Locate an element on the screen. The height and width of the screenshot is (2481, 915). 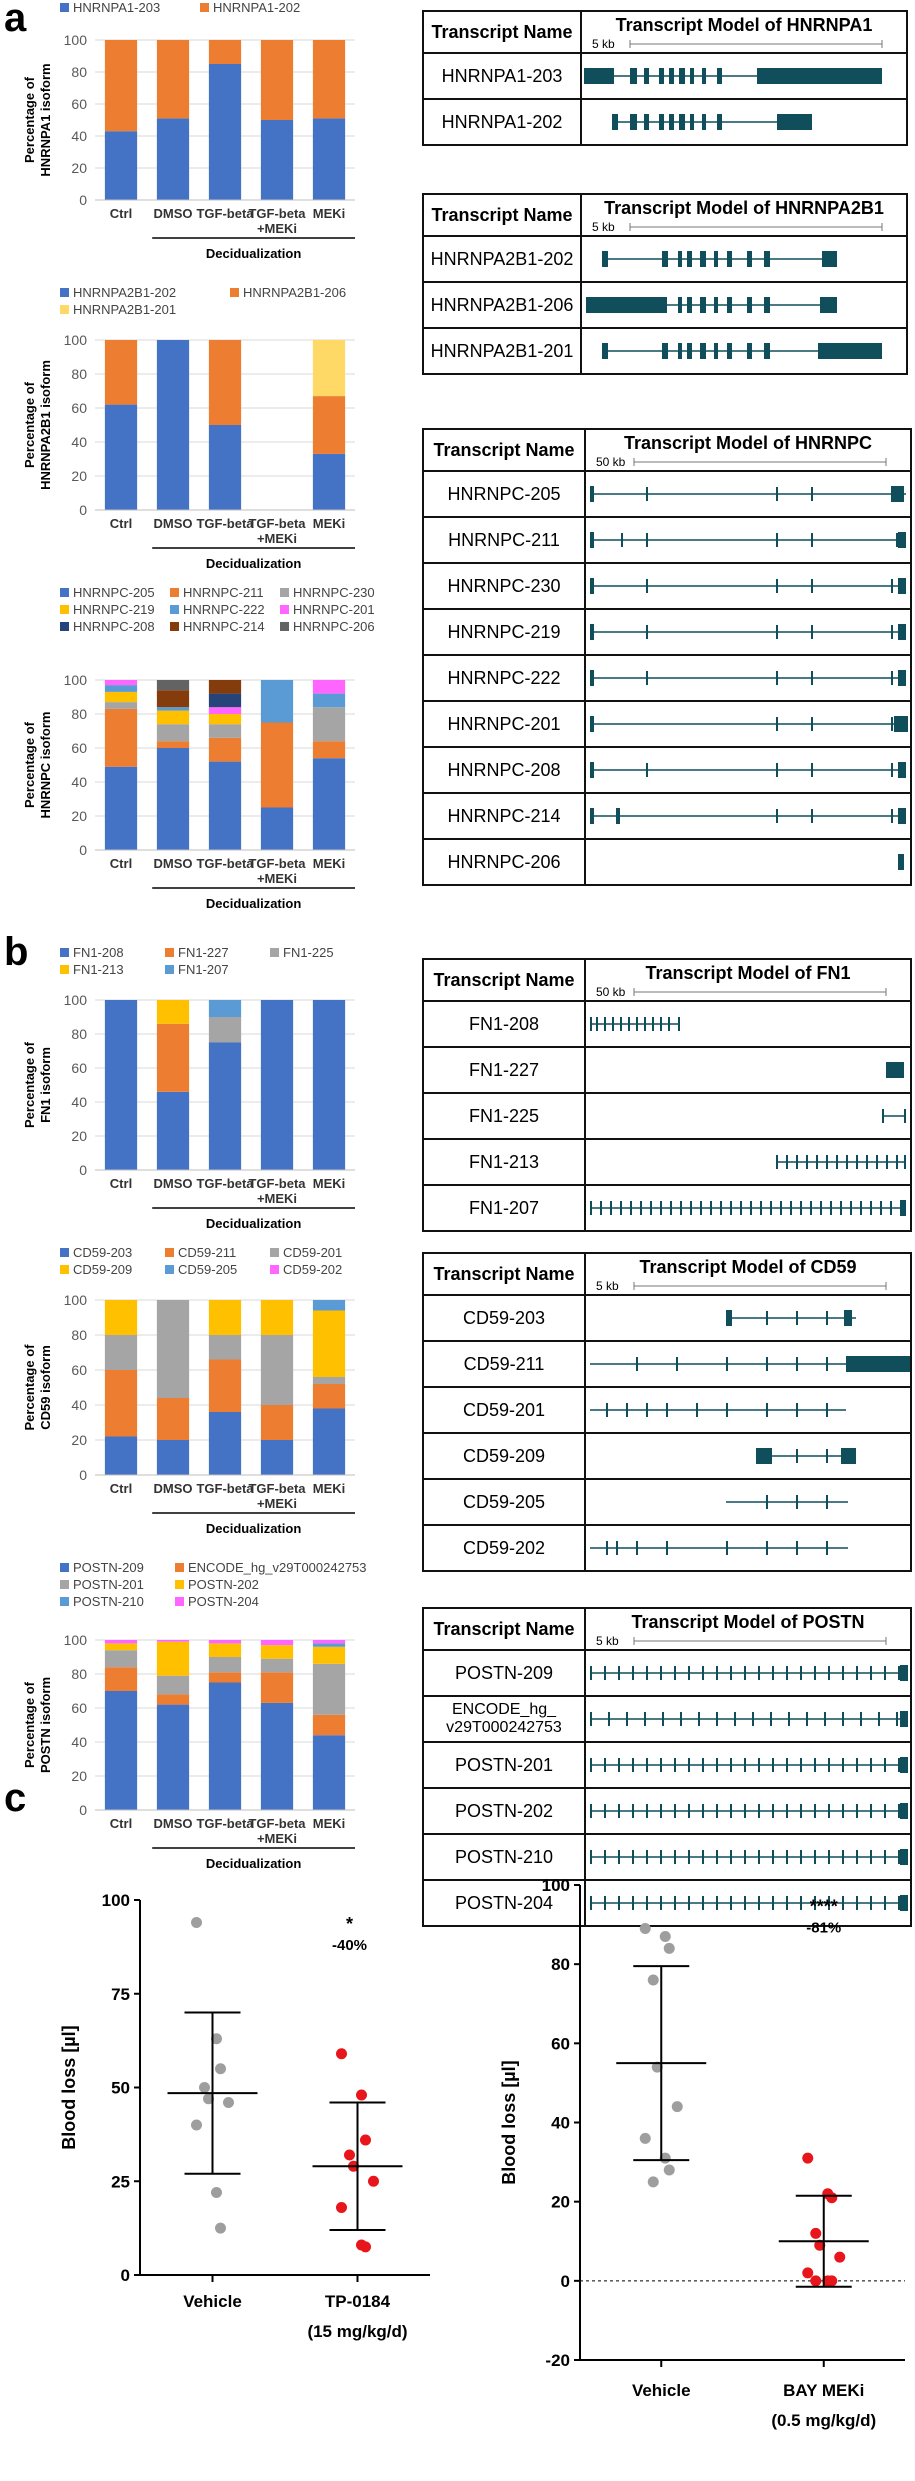
x-tick-label: MEKi is located at coordinates (329, 1823).